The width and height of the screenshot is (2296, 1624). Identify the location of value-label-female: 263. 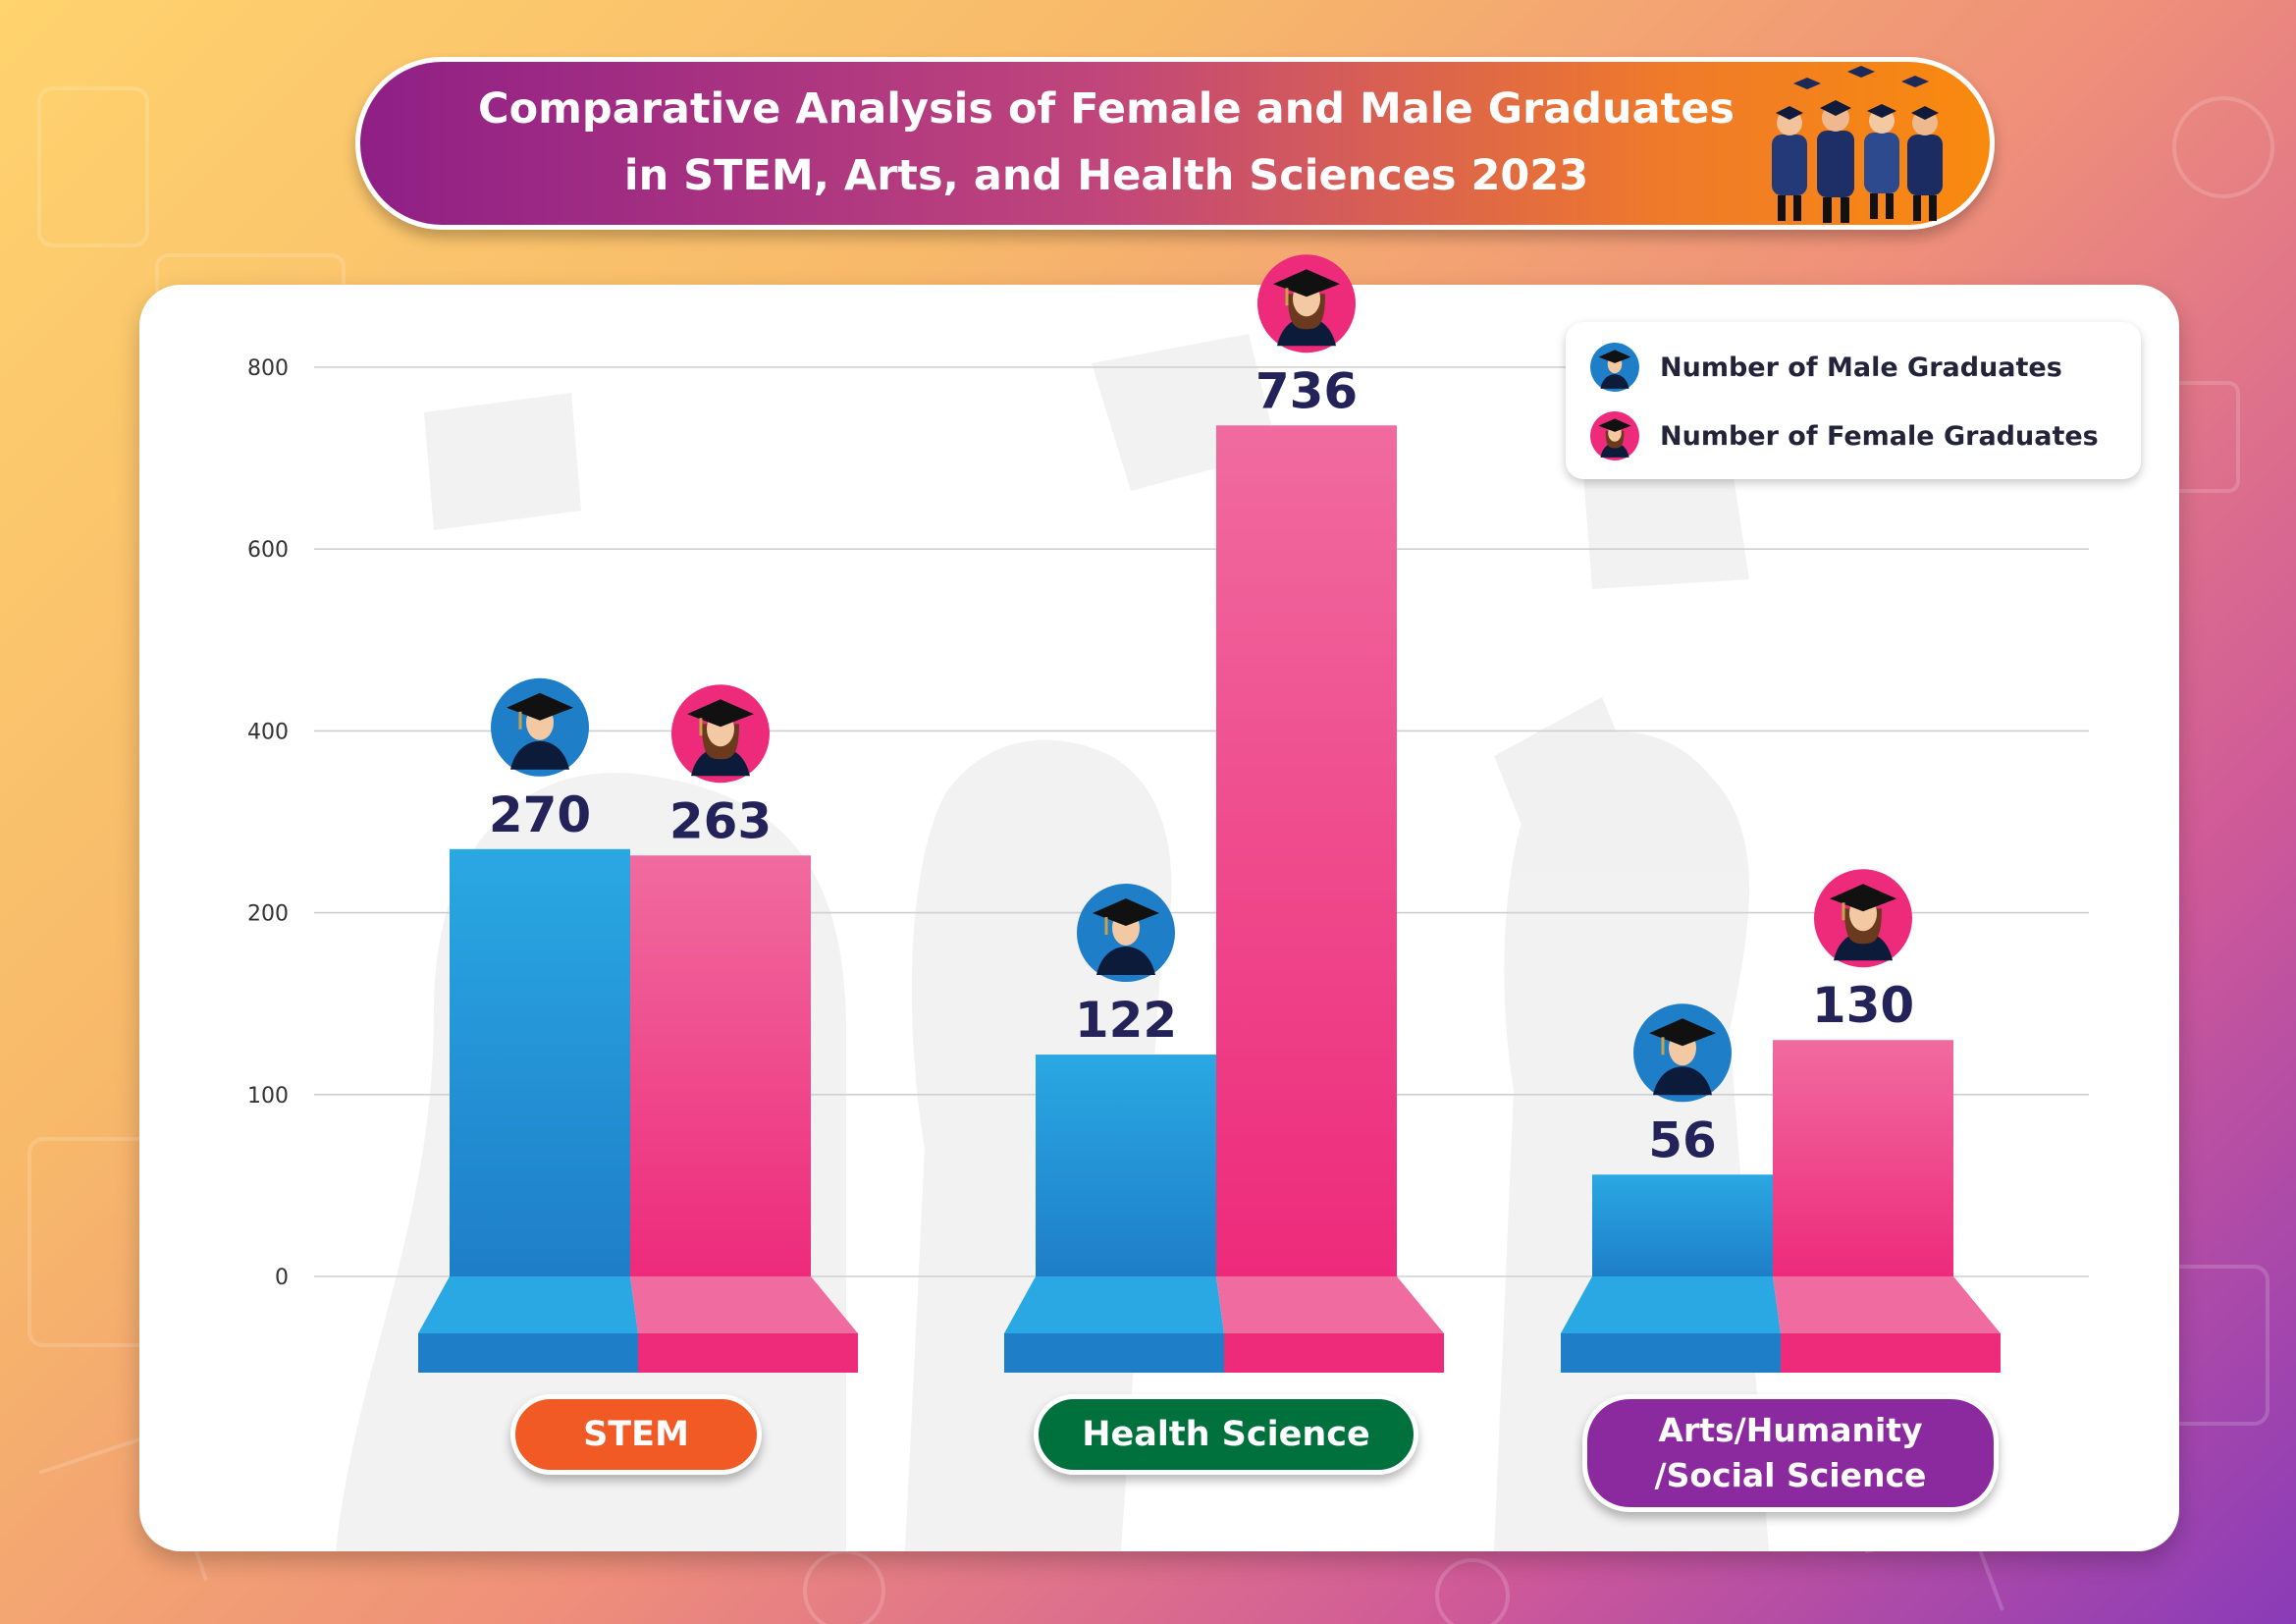
(721, 820).